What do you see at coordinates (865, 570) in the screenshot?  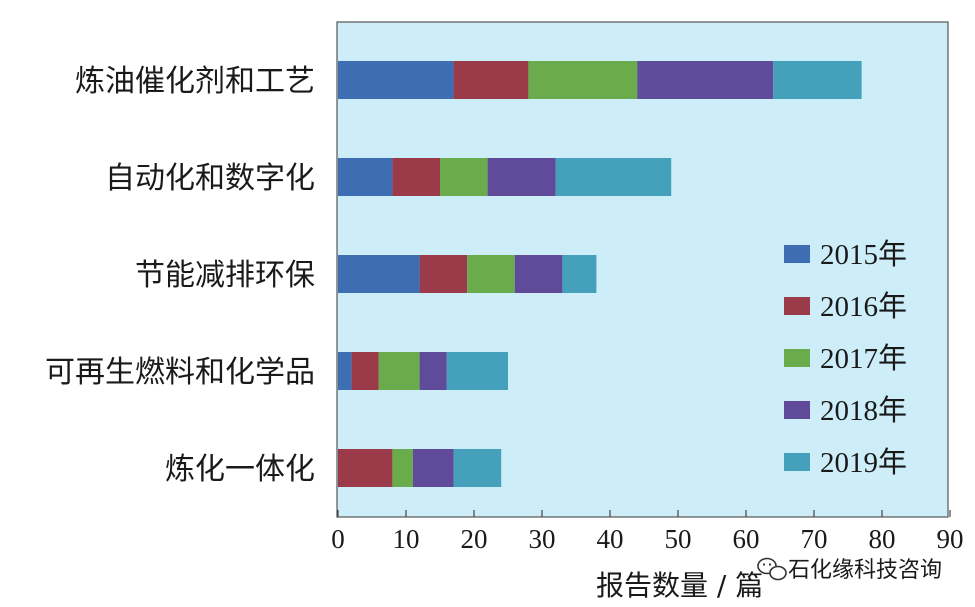 I see `watermark-text: 石化缘科技咨询` at bounding box center [865, 570].